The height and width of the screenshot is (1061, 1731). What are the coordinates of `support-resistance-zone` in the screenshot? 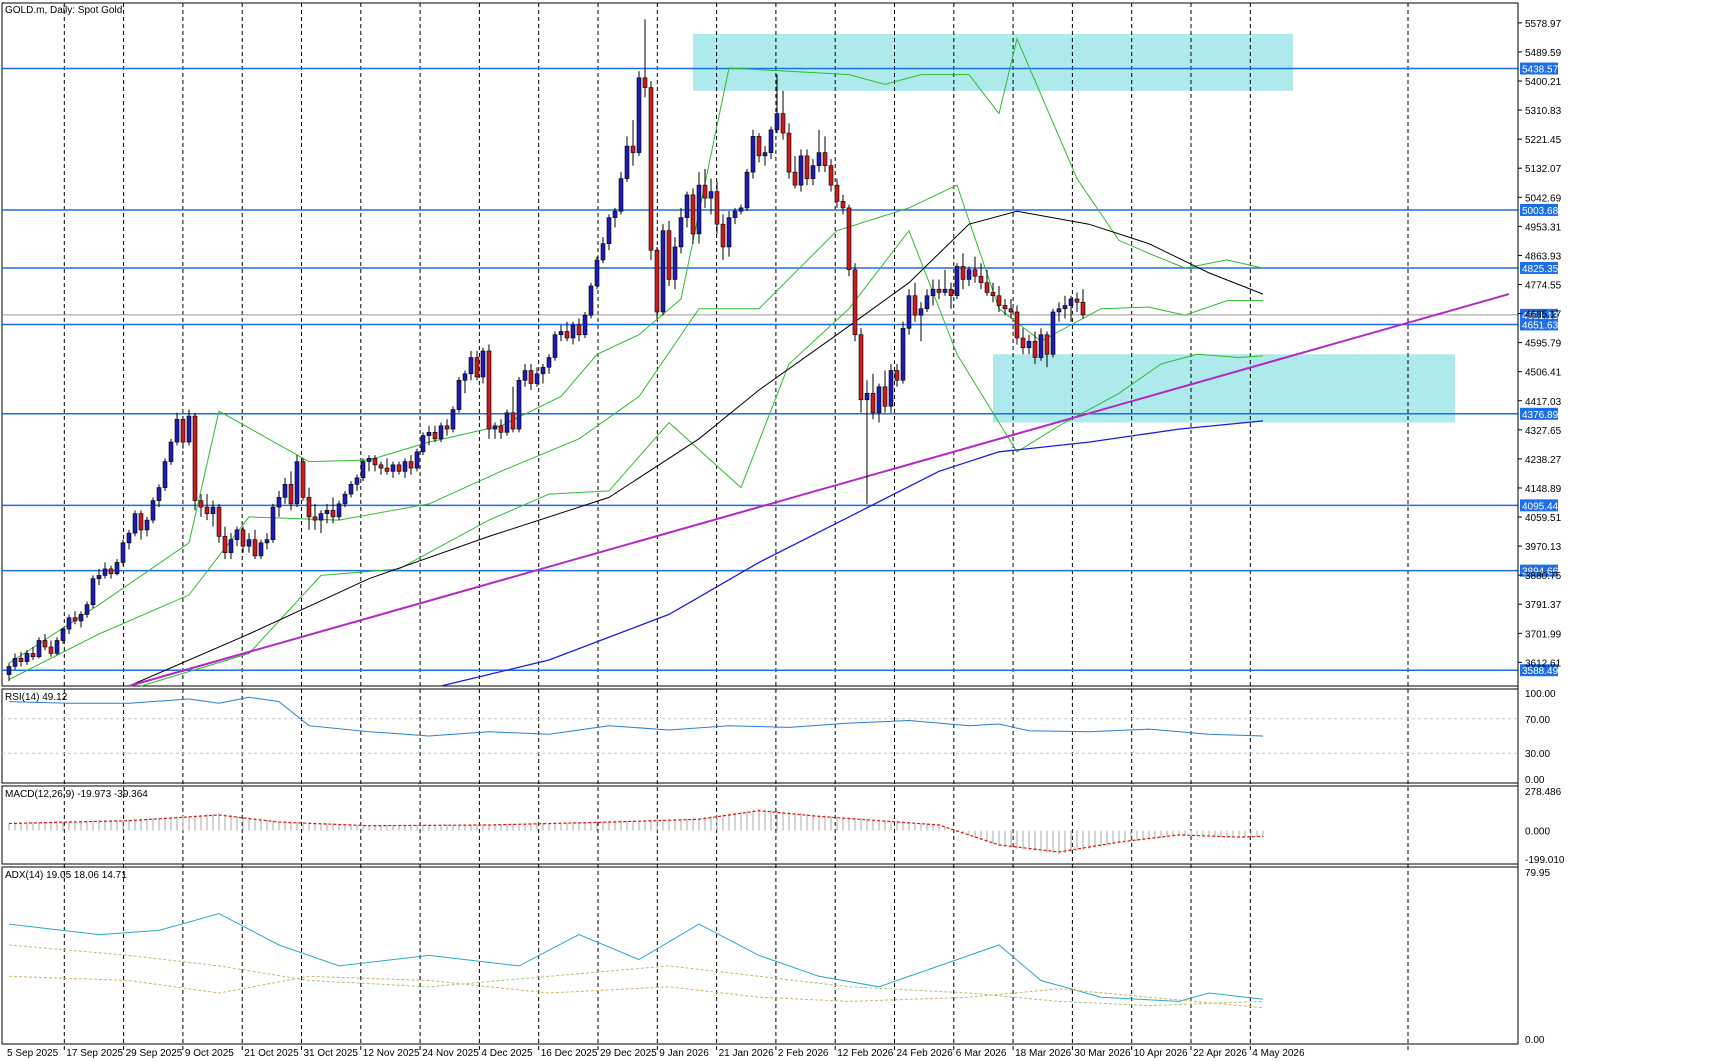 It's located at (993, 62).